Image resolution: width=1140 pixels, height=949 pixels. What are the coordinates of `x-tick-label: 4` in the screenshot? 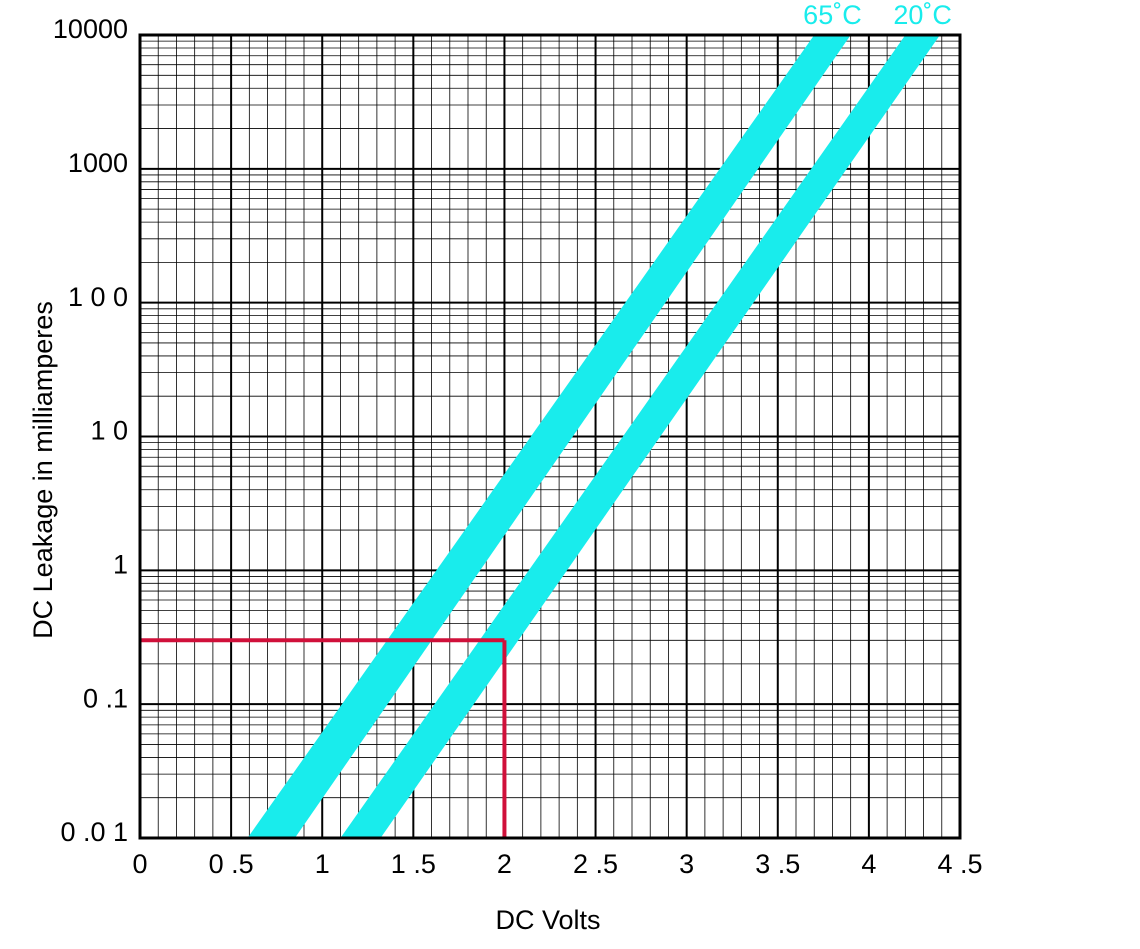 It's located at (868, 864).